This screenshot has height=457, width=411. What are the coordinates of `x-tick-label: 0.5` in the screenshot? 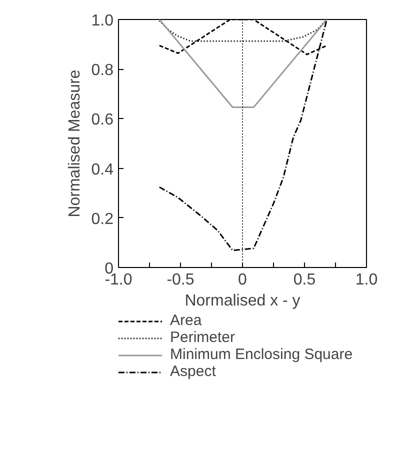 It's located at (304, 280).